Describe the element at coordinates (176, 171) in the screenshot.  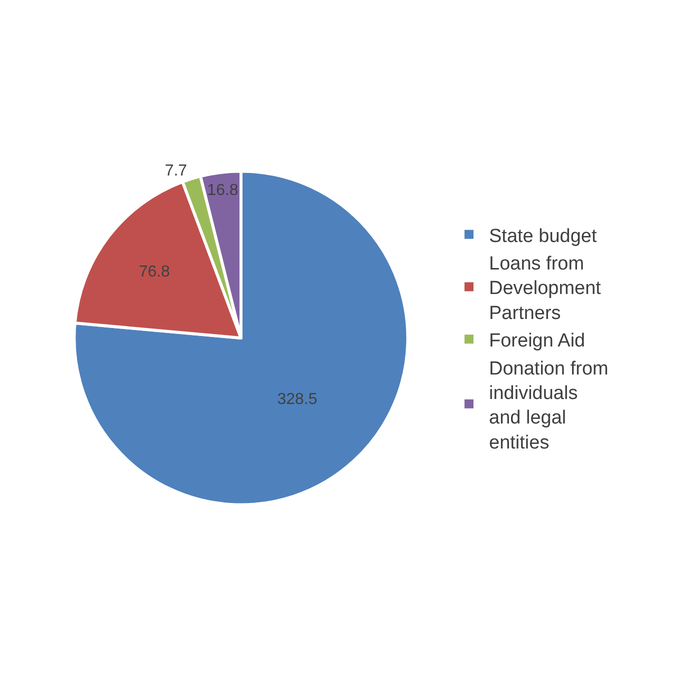
I see `data-label: 7.7` at that location.